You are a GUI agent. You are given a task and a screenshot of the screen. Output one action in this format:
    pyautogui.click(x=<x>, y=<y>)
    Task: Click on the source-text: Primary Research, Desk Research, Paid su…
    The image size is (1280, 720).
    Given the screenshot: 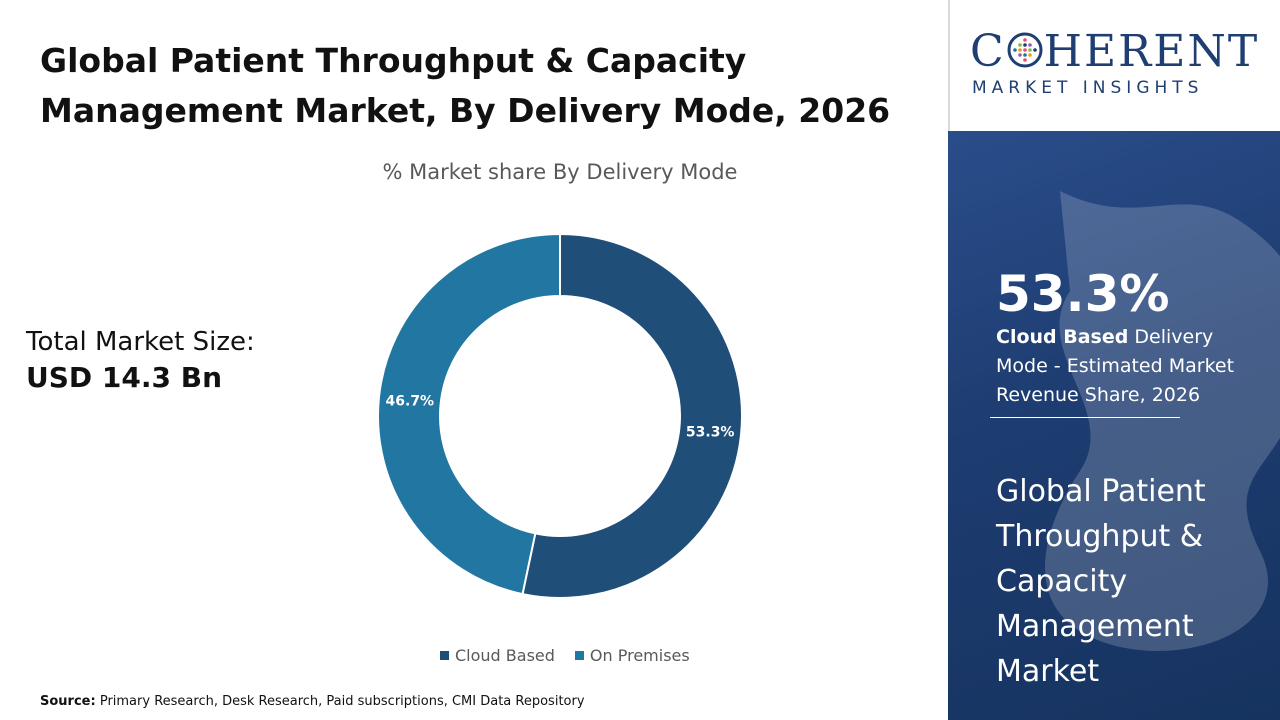 What is the action you would take?
    pyautogui.click(x=342, y=701)
    